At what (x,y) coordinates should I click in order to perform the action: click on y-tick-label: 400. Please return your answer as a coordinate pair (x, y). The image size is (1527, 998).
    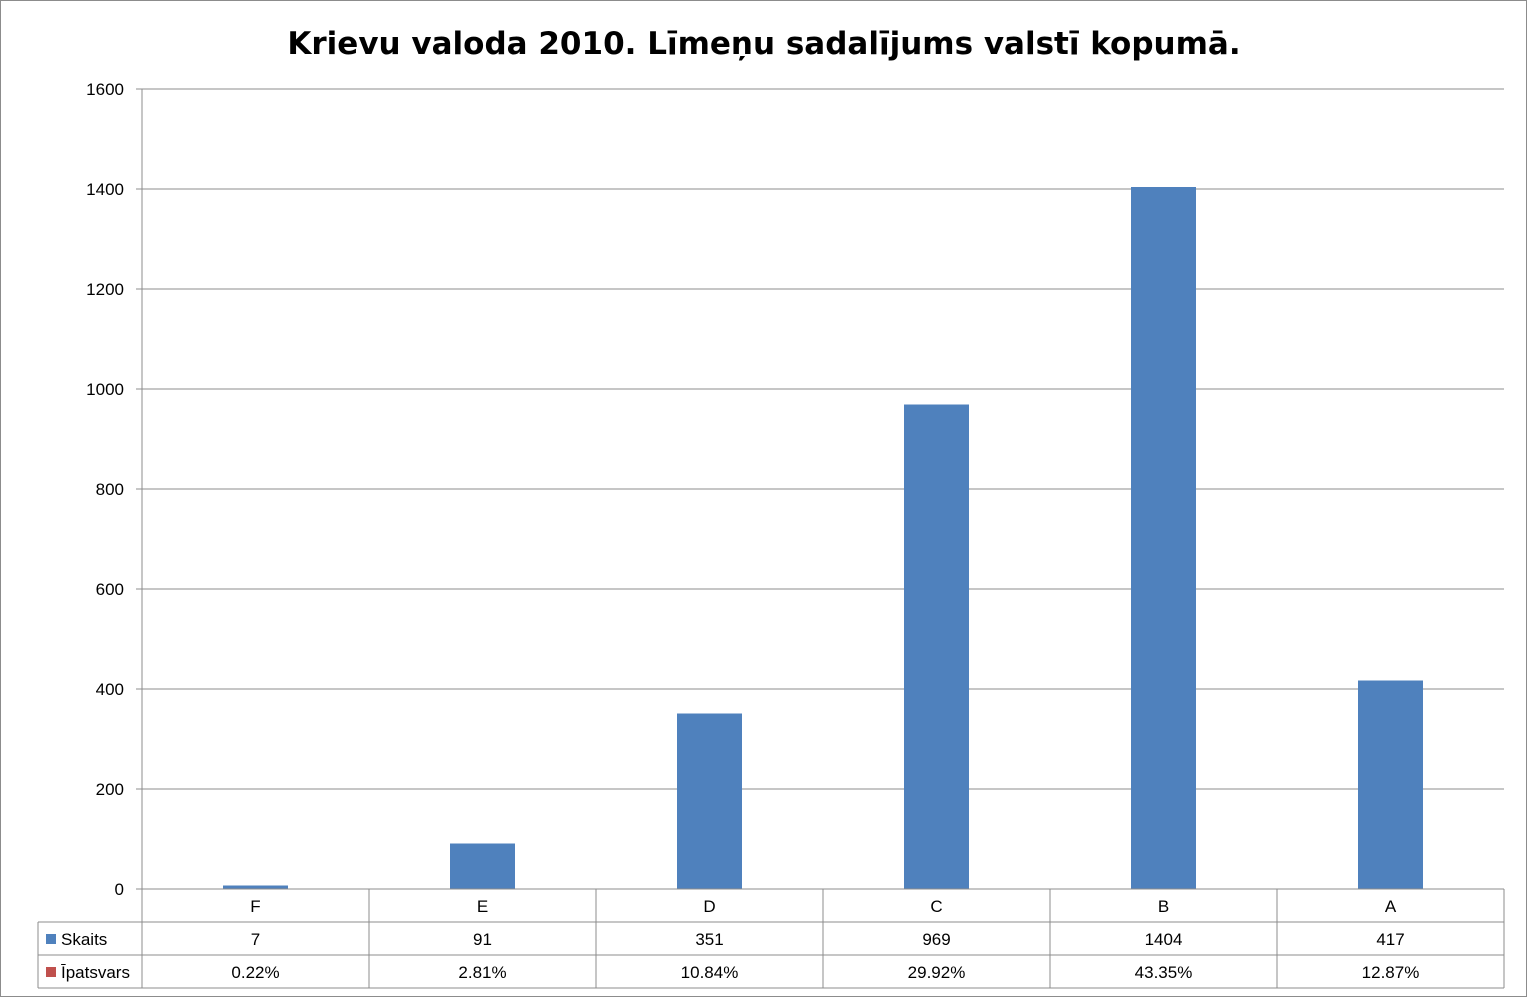
    Looking at the image, I should click on (110, 689).